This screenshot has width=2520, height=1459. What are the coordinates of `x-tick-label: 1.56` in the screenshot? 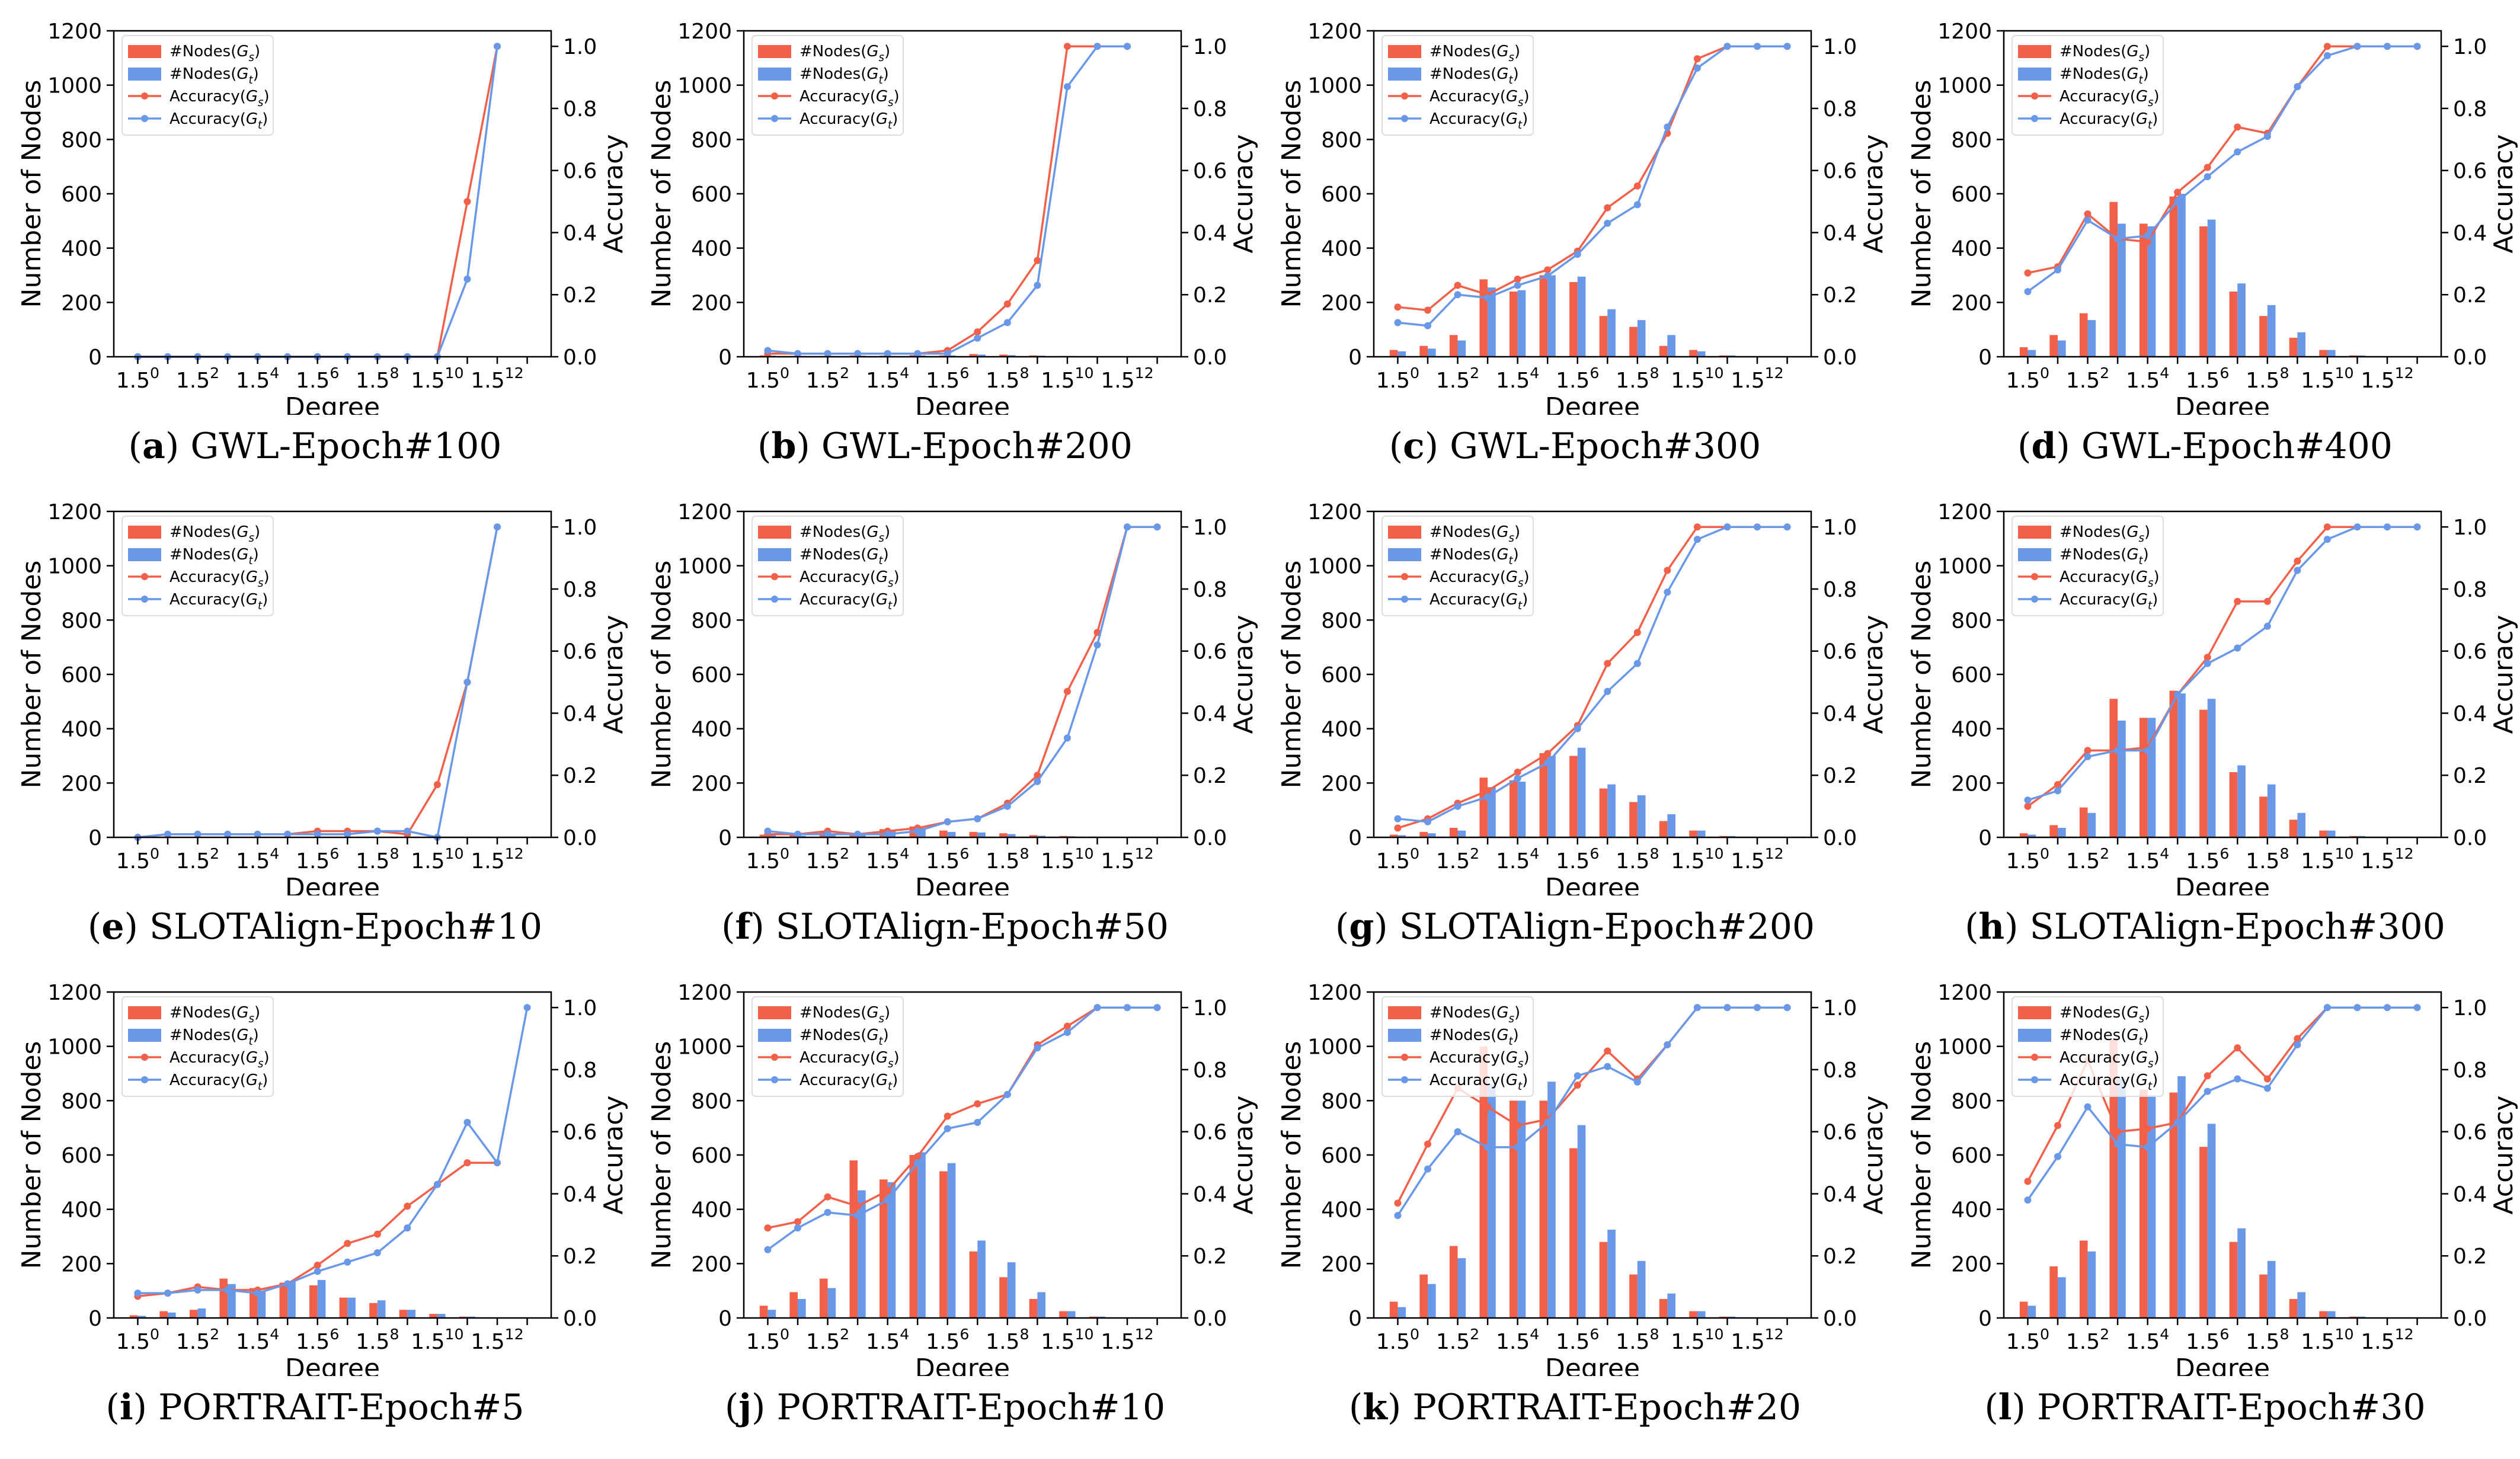 It's located at (1578, 378).